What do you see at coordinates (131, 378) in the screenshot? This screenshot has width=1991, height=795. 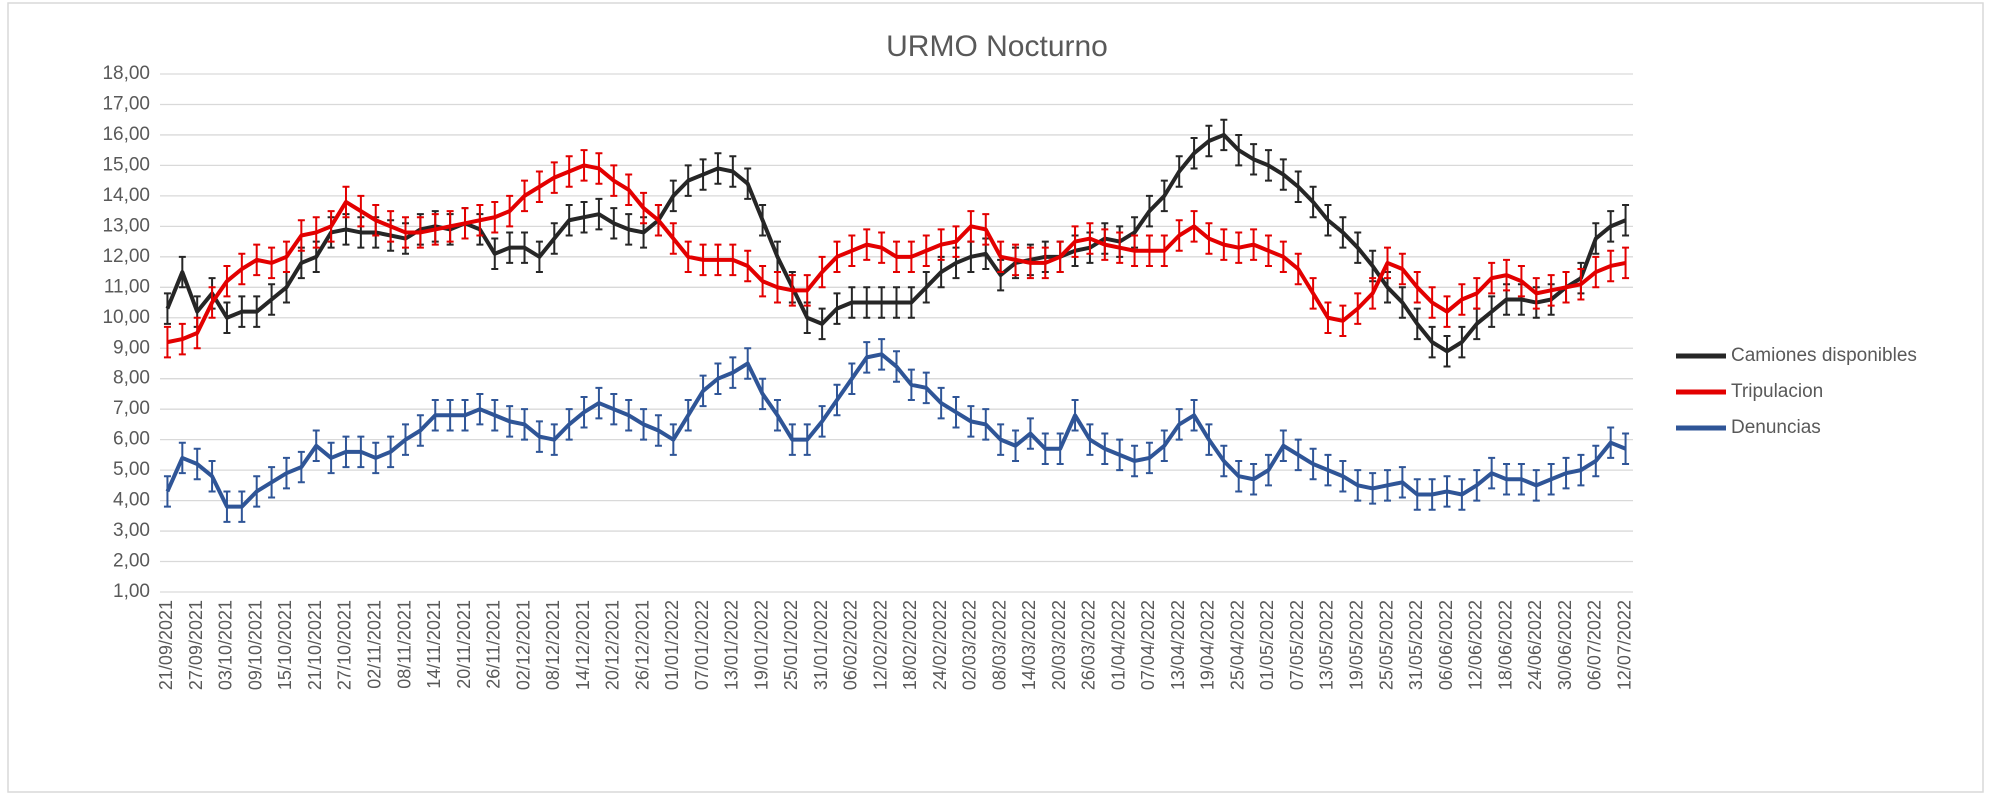 I see `y-tick-label: 8,00` at bounding box center [131, 378].